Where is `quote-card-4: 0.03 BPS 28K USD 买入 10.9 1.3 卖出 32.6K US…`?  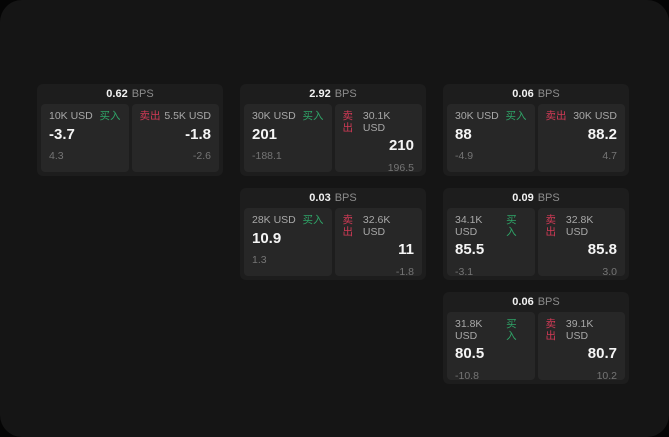
quote-card-4: 0.03 BPS 28K USD 买入 10.9 1.3 卖出 32.6K US… is located at coordinates (333, 234).